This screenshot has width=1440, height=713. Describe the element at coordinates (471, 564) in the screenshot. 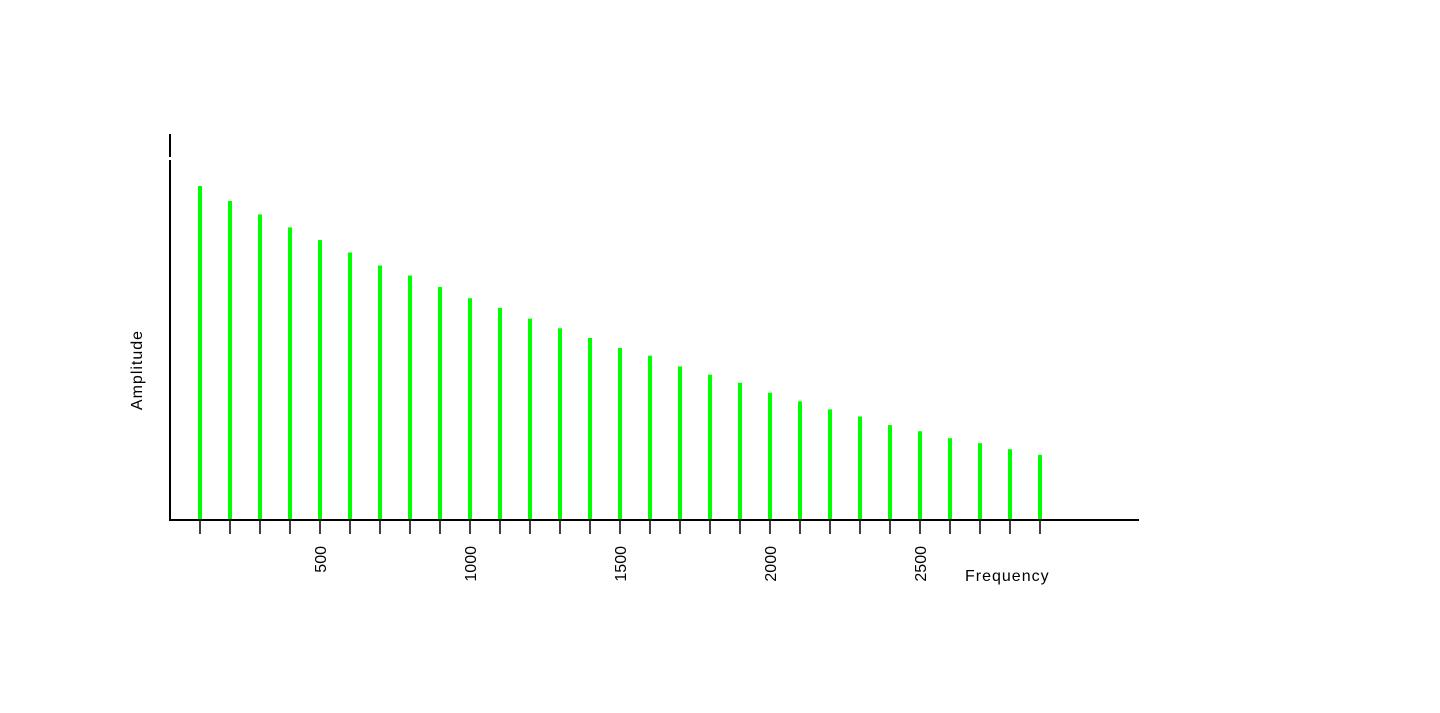

I see `x-tick-label-1000: 1000` at that location.